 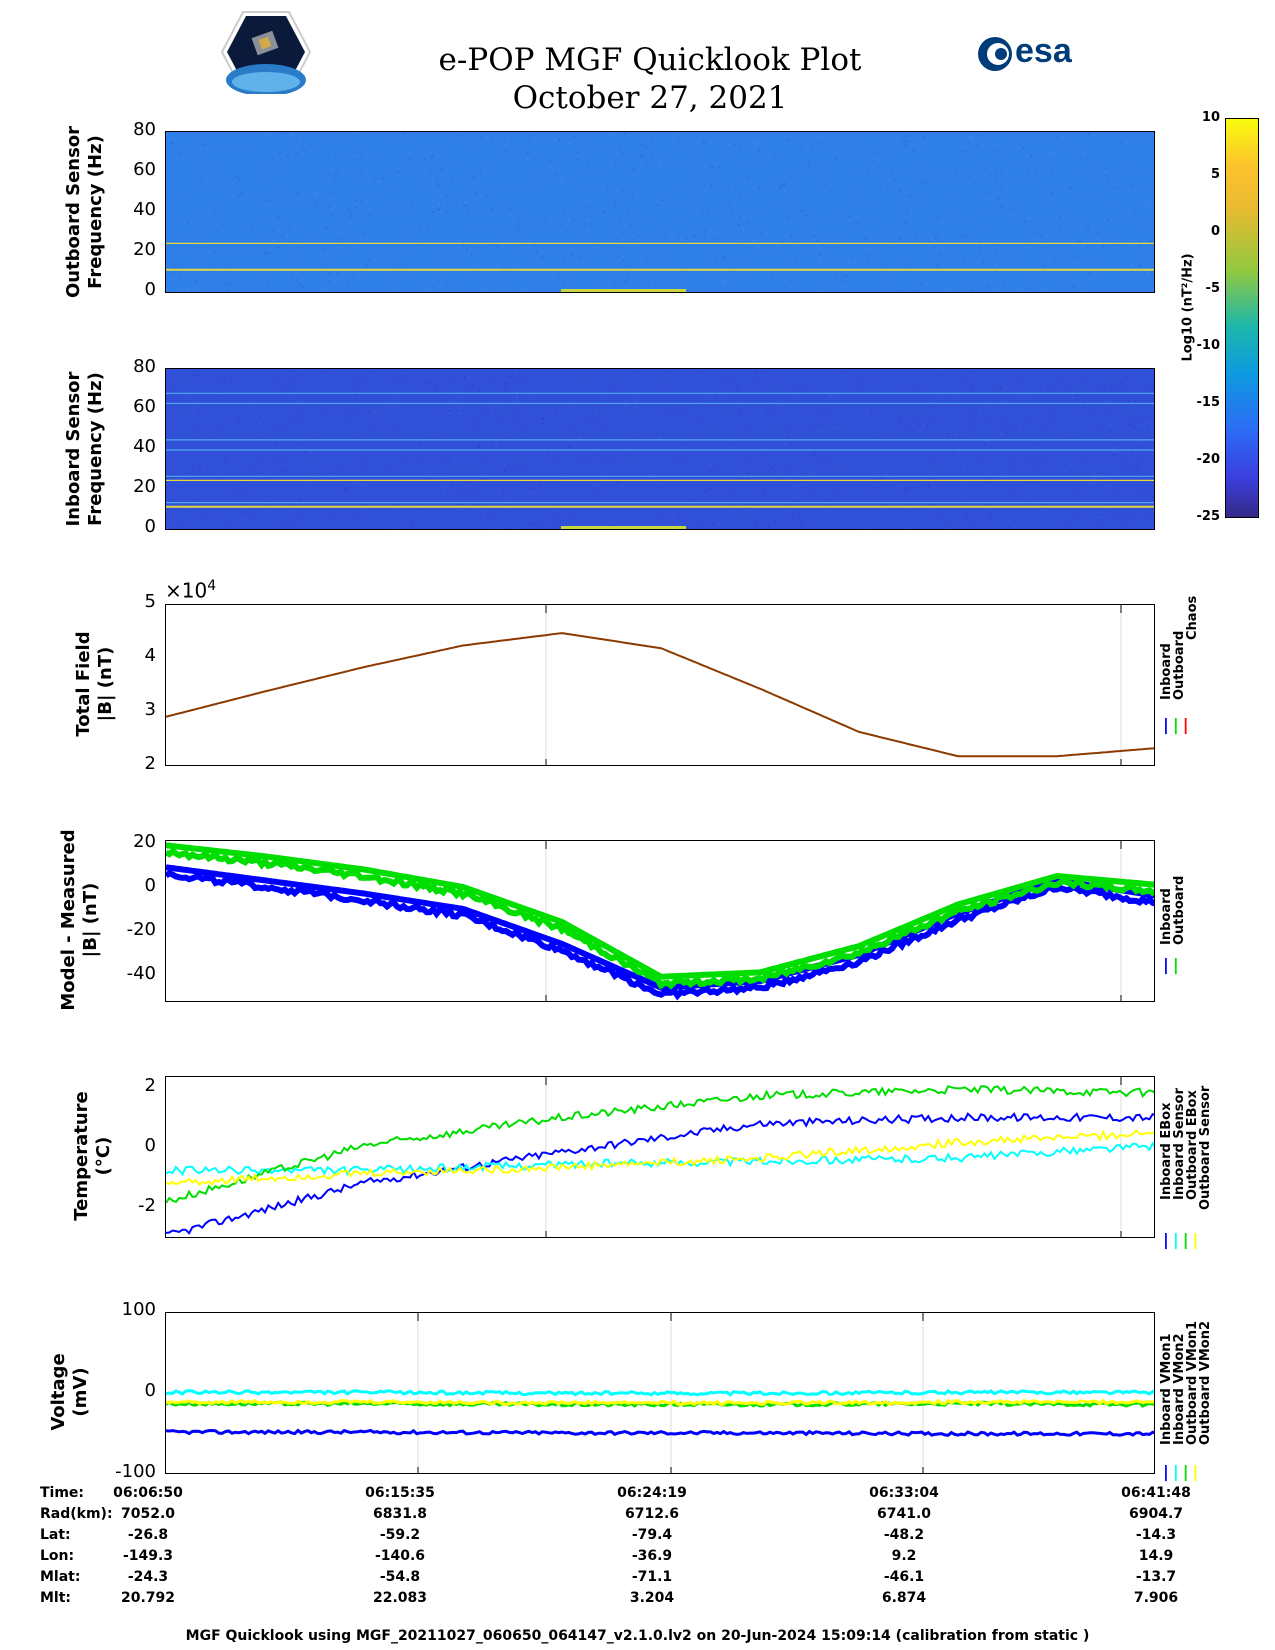 I want to click on volt-ylabel-l2: (mV), so click(x=80, y=1392).